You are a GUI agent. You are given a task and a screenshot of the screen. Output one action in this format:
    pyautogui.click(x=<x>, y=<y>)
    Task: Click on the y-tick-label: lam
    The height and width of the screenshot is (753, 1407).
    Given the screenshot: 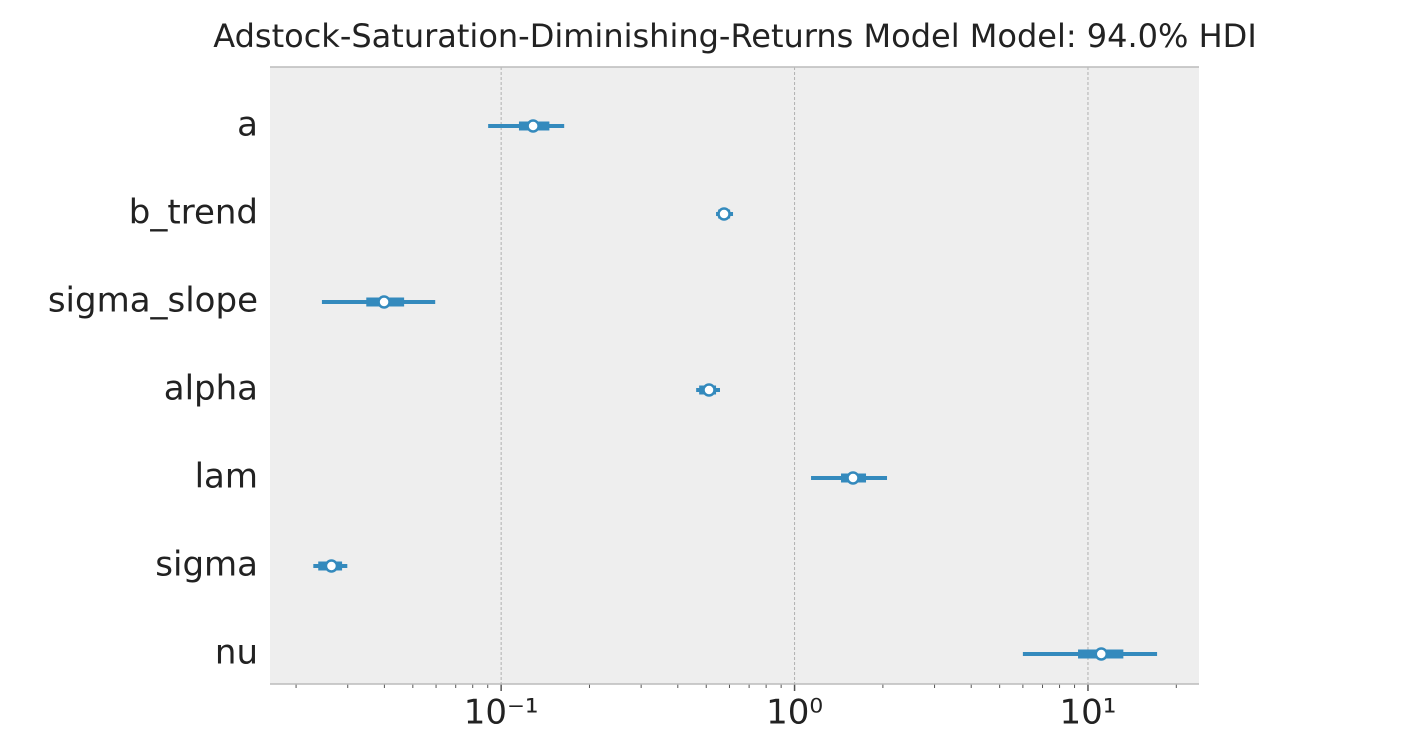 What is the action you would take?
    pyautogui.click(x=226, y=477)
    